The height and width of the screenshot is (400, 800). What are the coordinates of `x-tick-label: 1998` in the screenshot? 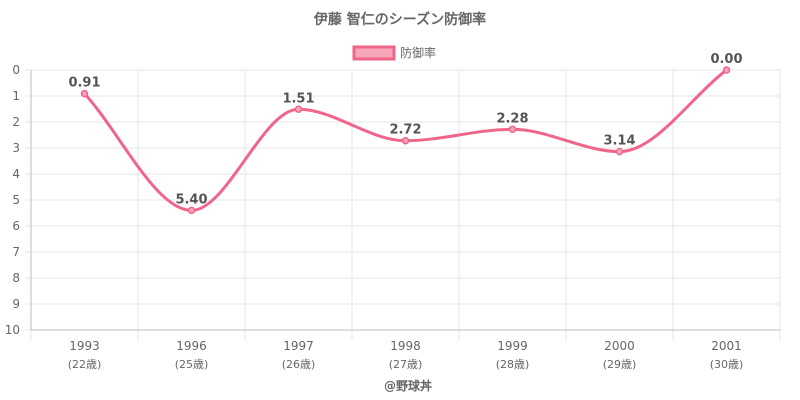 It's located at (405, 346).